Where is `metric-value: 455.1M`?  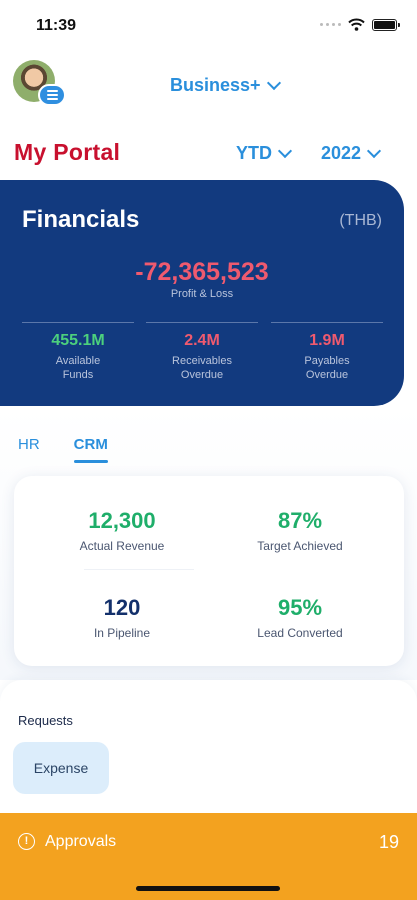 metric-value: 455.1M is located at coordinates (78, 340).